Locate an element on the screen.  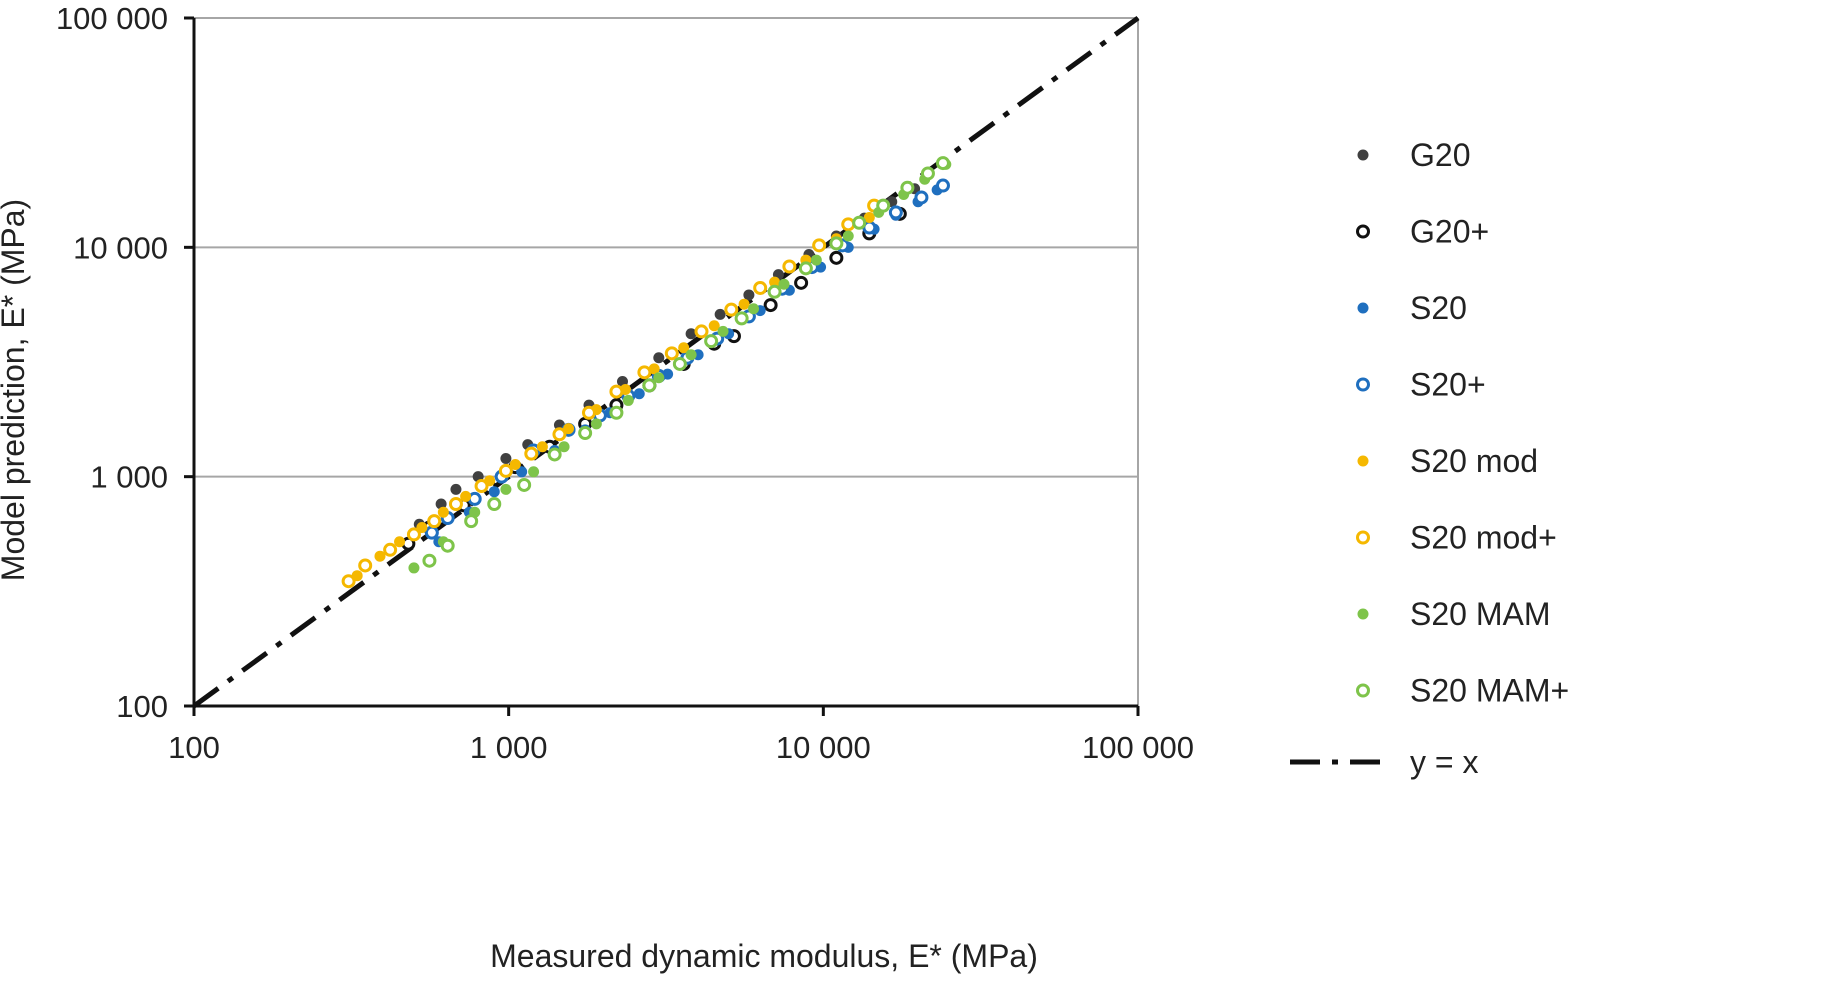
legend-label: S20 mod+ is located at coordinates (1483, 538).